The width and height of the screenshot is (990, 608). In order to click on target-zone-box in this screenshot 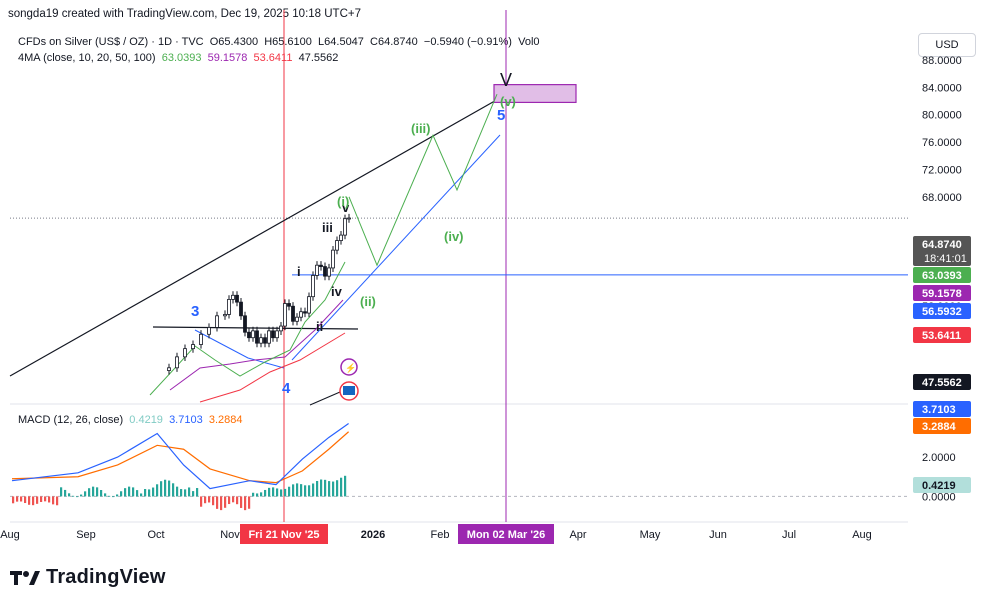, I will do `click(535, 94)`.